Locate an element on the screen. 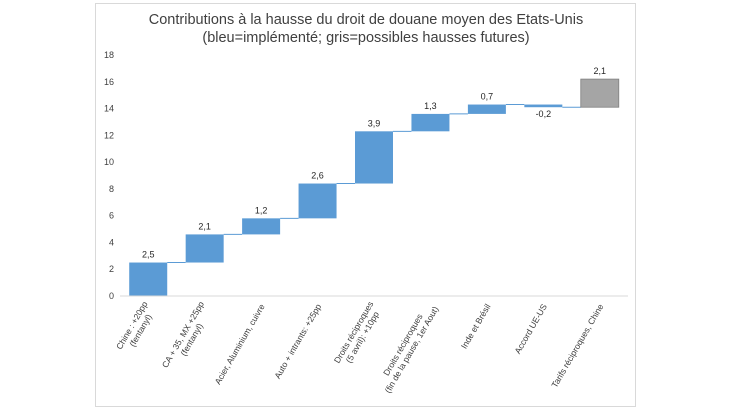 Image resolution: width=730 pixels, height=410 pixels. category-label: Accord UE-US is located at coordinates (530, 329).